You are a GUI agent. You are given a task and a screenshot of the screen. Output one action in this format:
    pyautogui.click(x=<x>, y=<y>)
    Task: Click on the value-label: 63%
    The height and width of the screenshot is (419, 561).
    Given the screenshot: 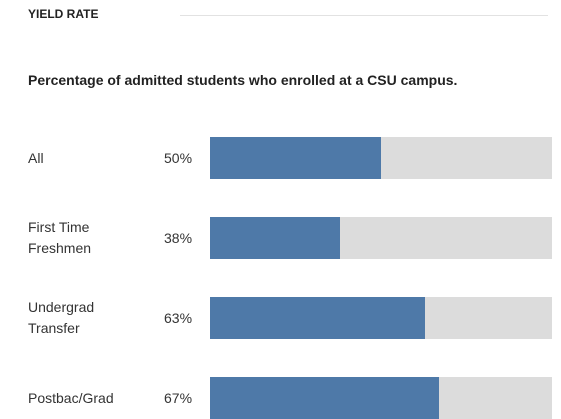 What is the action you would take?
    pyautogui.click(x=178, y=318)
    